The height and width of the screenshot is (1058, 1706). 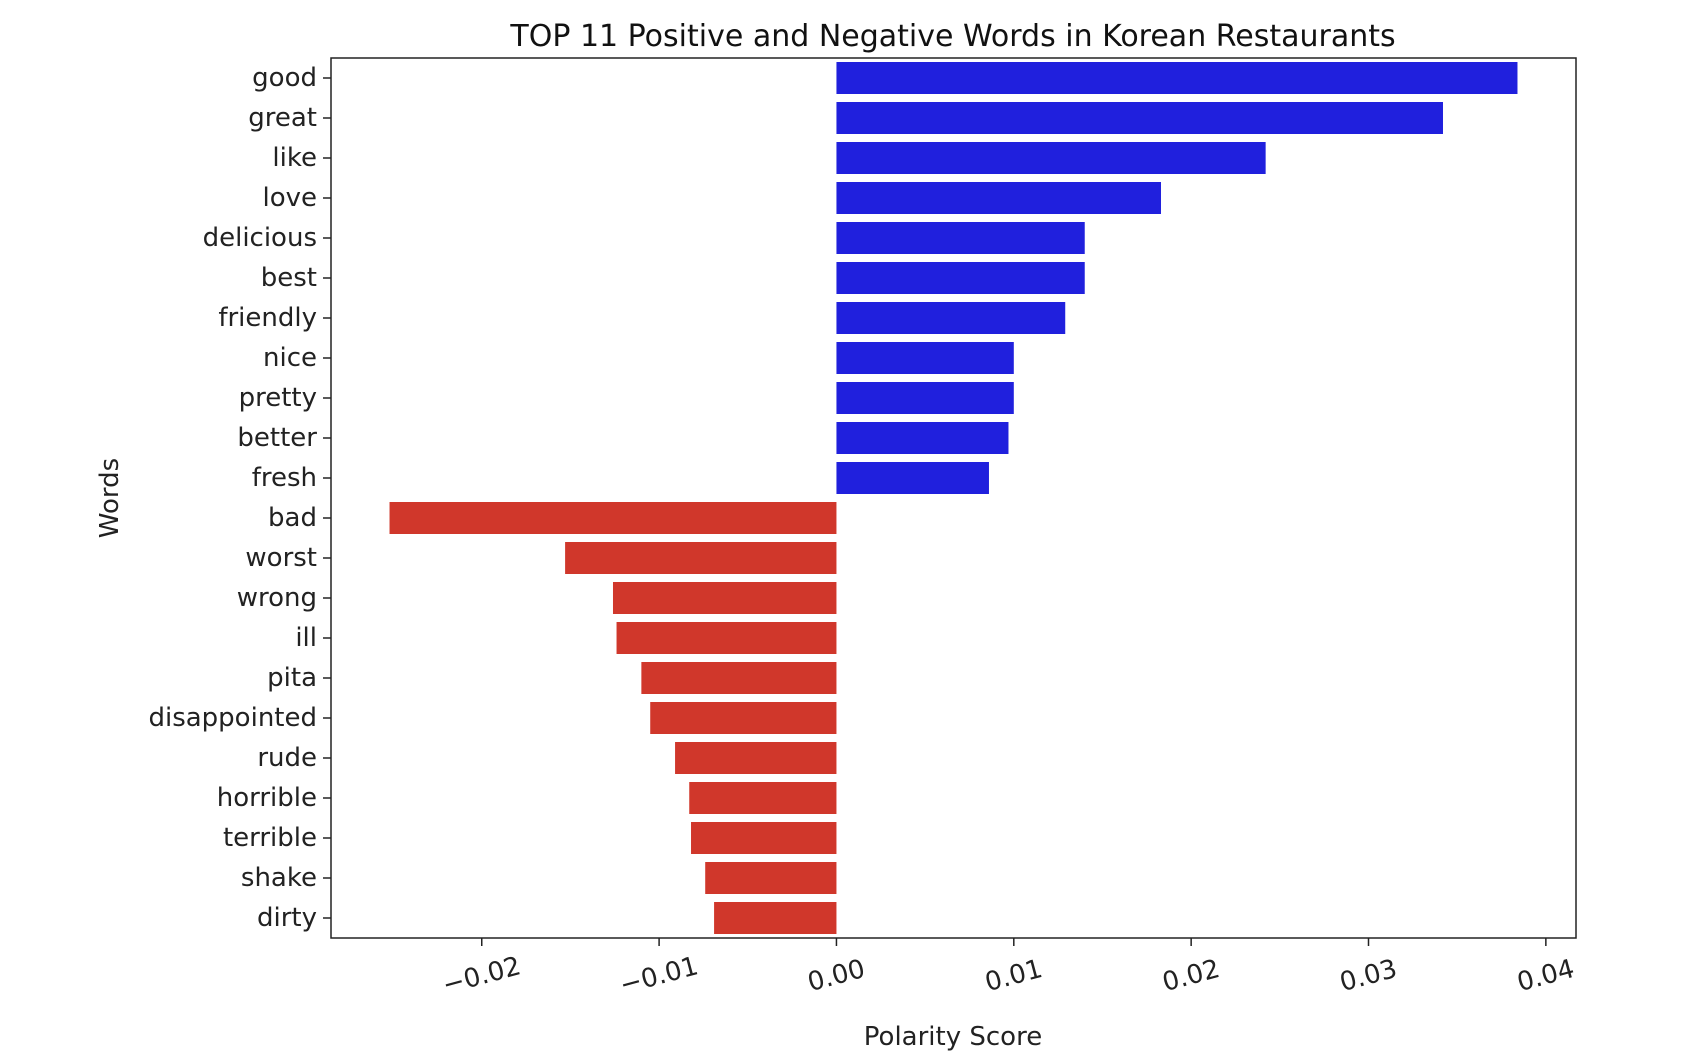 What do you see at coordinates (481, 976) in the screenshot?
I see `x-tick-label: −0.02` at bounding box center [481, 976].